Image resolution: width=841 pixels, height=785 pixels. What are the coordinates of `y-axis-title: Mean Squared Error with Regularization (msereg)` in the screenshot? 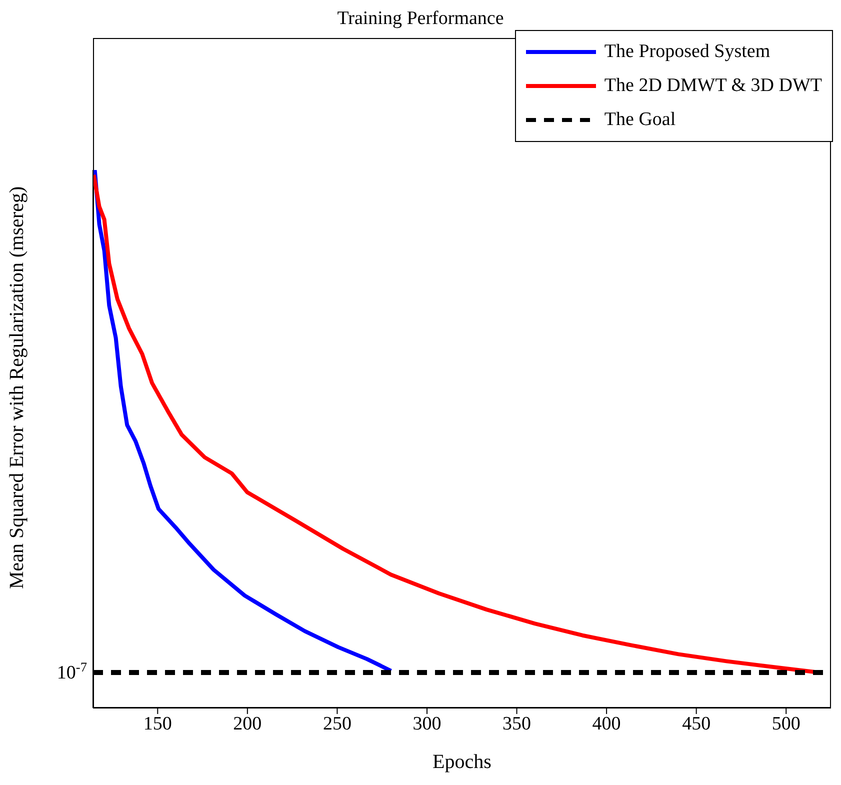 It's located at (17, 387).